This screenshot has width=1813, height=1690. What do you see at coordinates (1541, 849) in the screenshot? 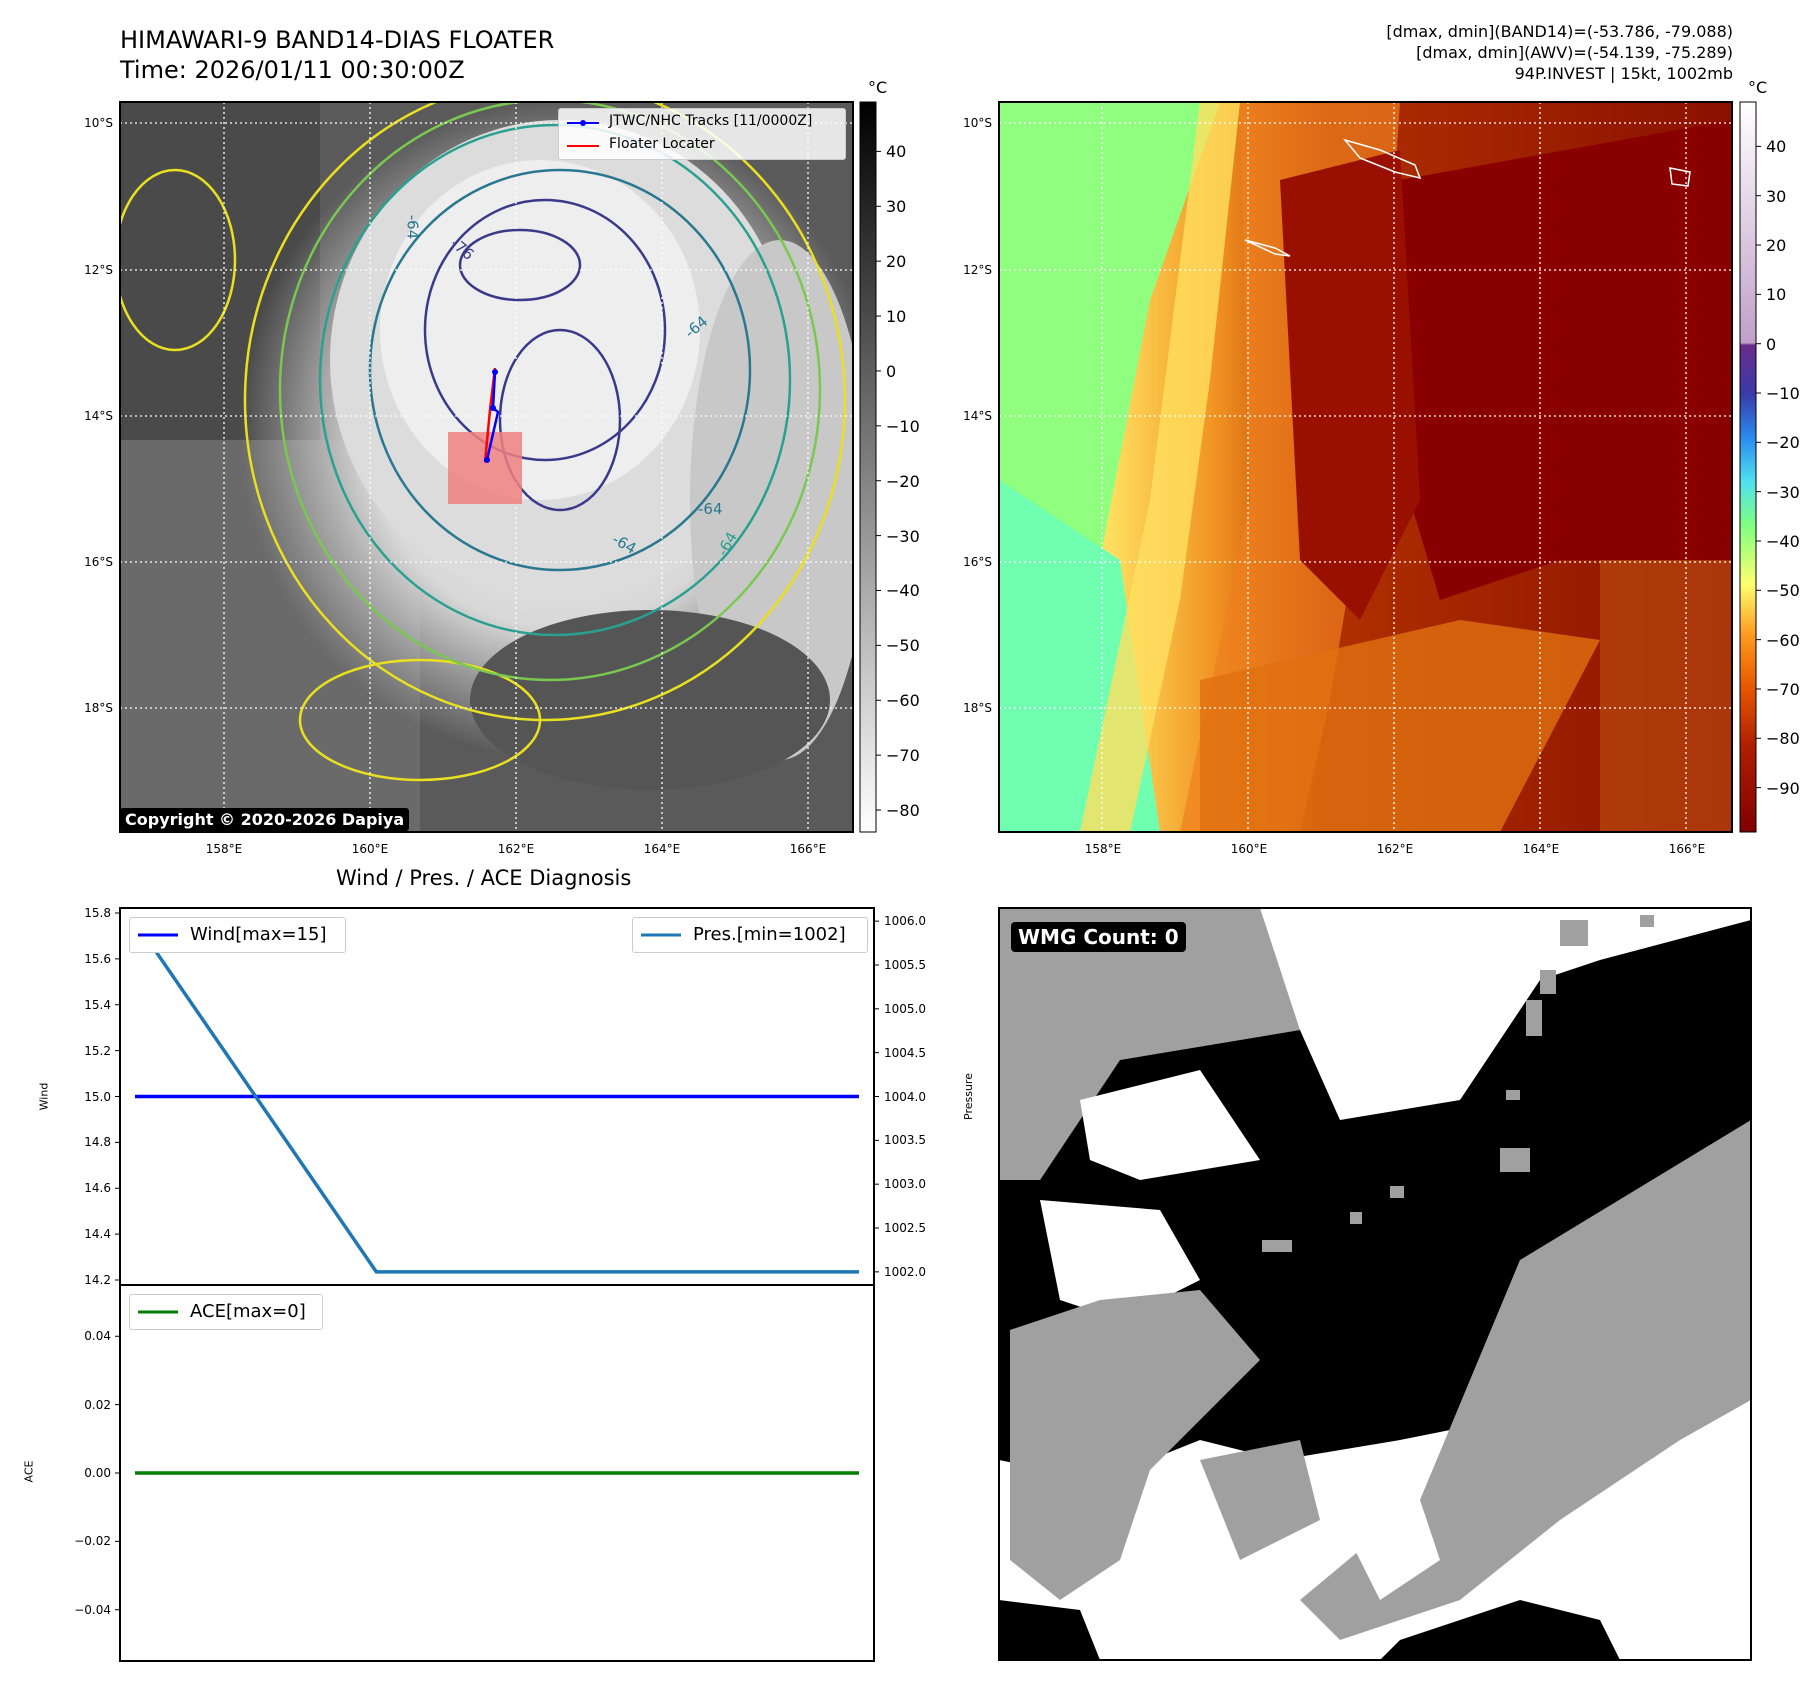
I see `awv-lon-label: 164°E` at bounding box center [1541, 849].